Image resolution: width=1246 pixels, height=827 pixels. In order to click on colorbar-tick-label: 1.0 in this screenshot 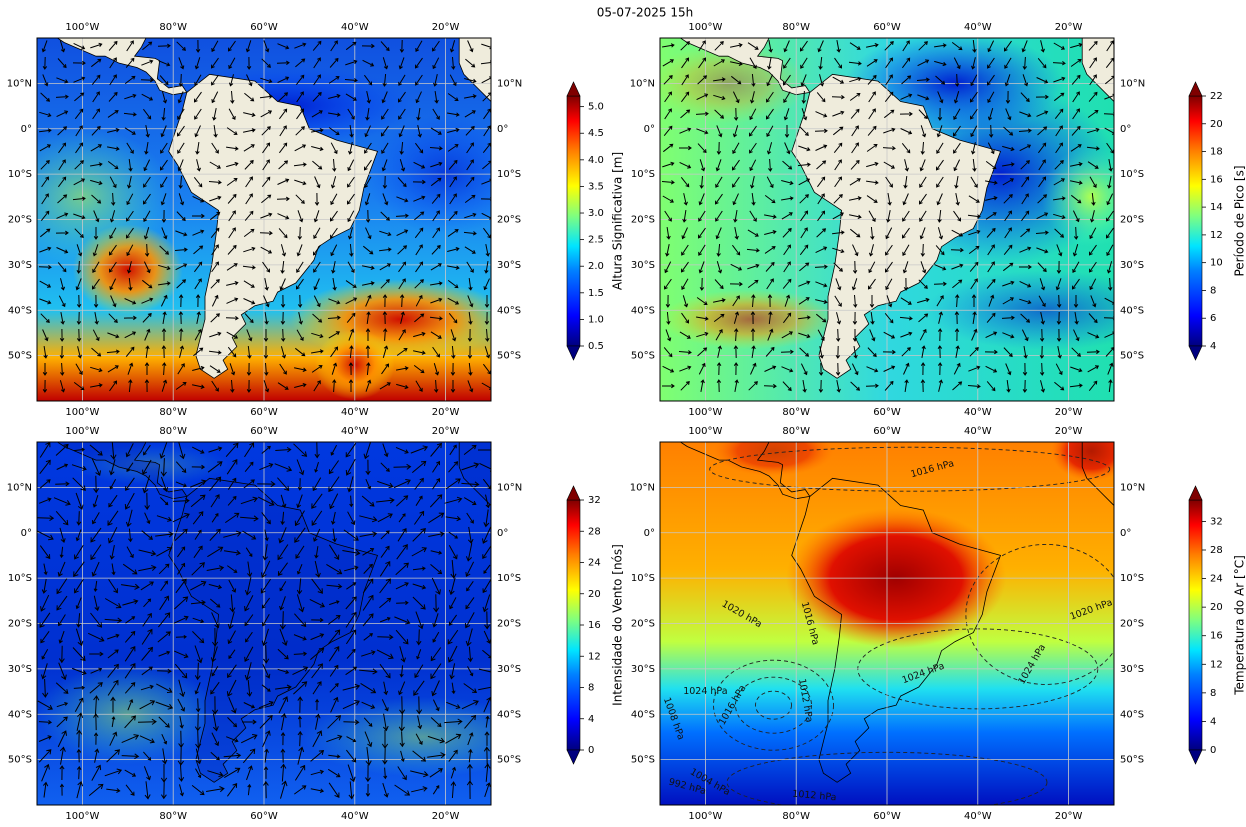, I will do `click(596, 319)`.